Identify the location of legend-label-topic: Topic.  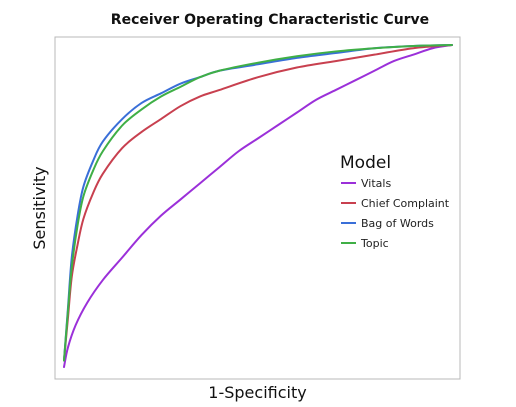
(374, 243).